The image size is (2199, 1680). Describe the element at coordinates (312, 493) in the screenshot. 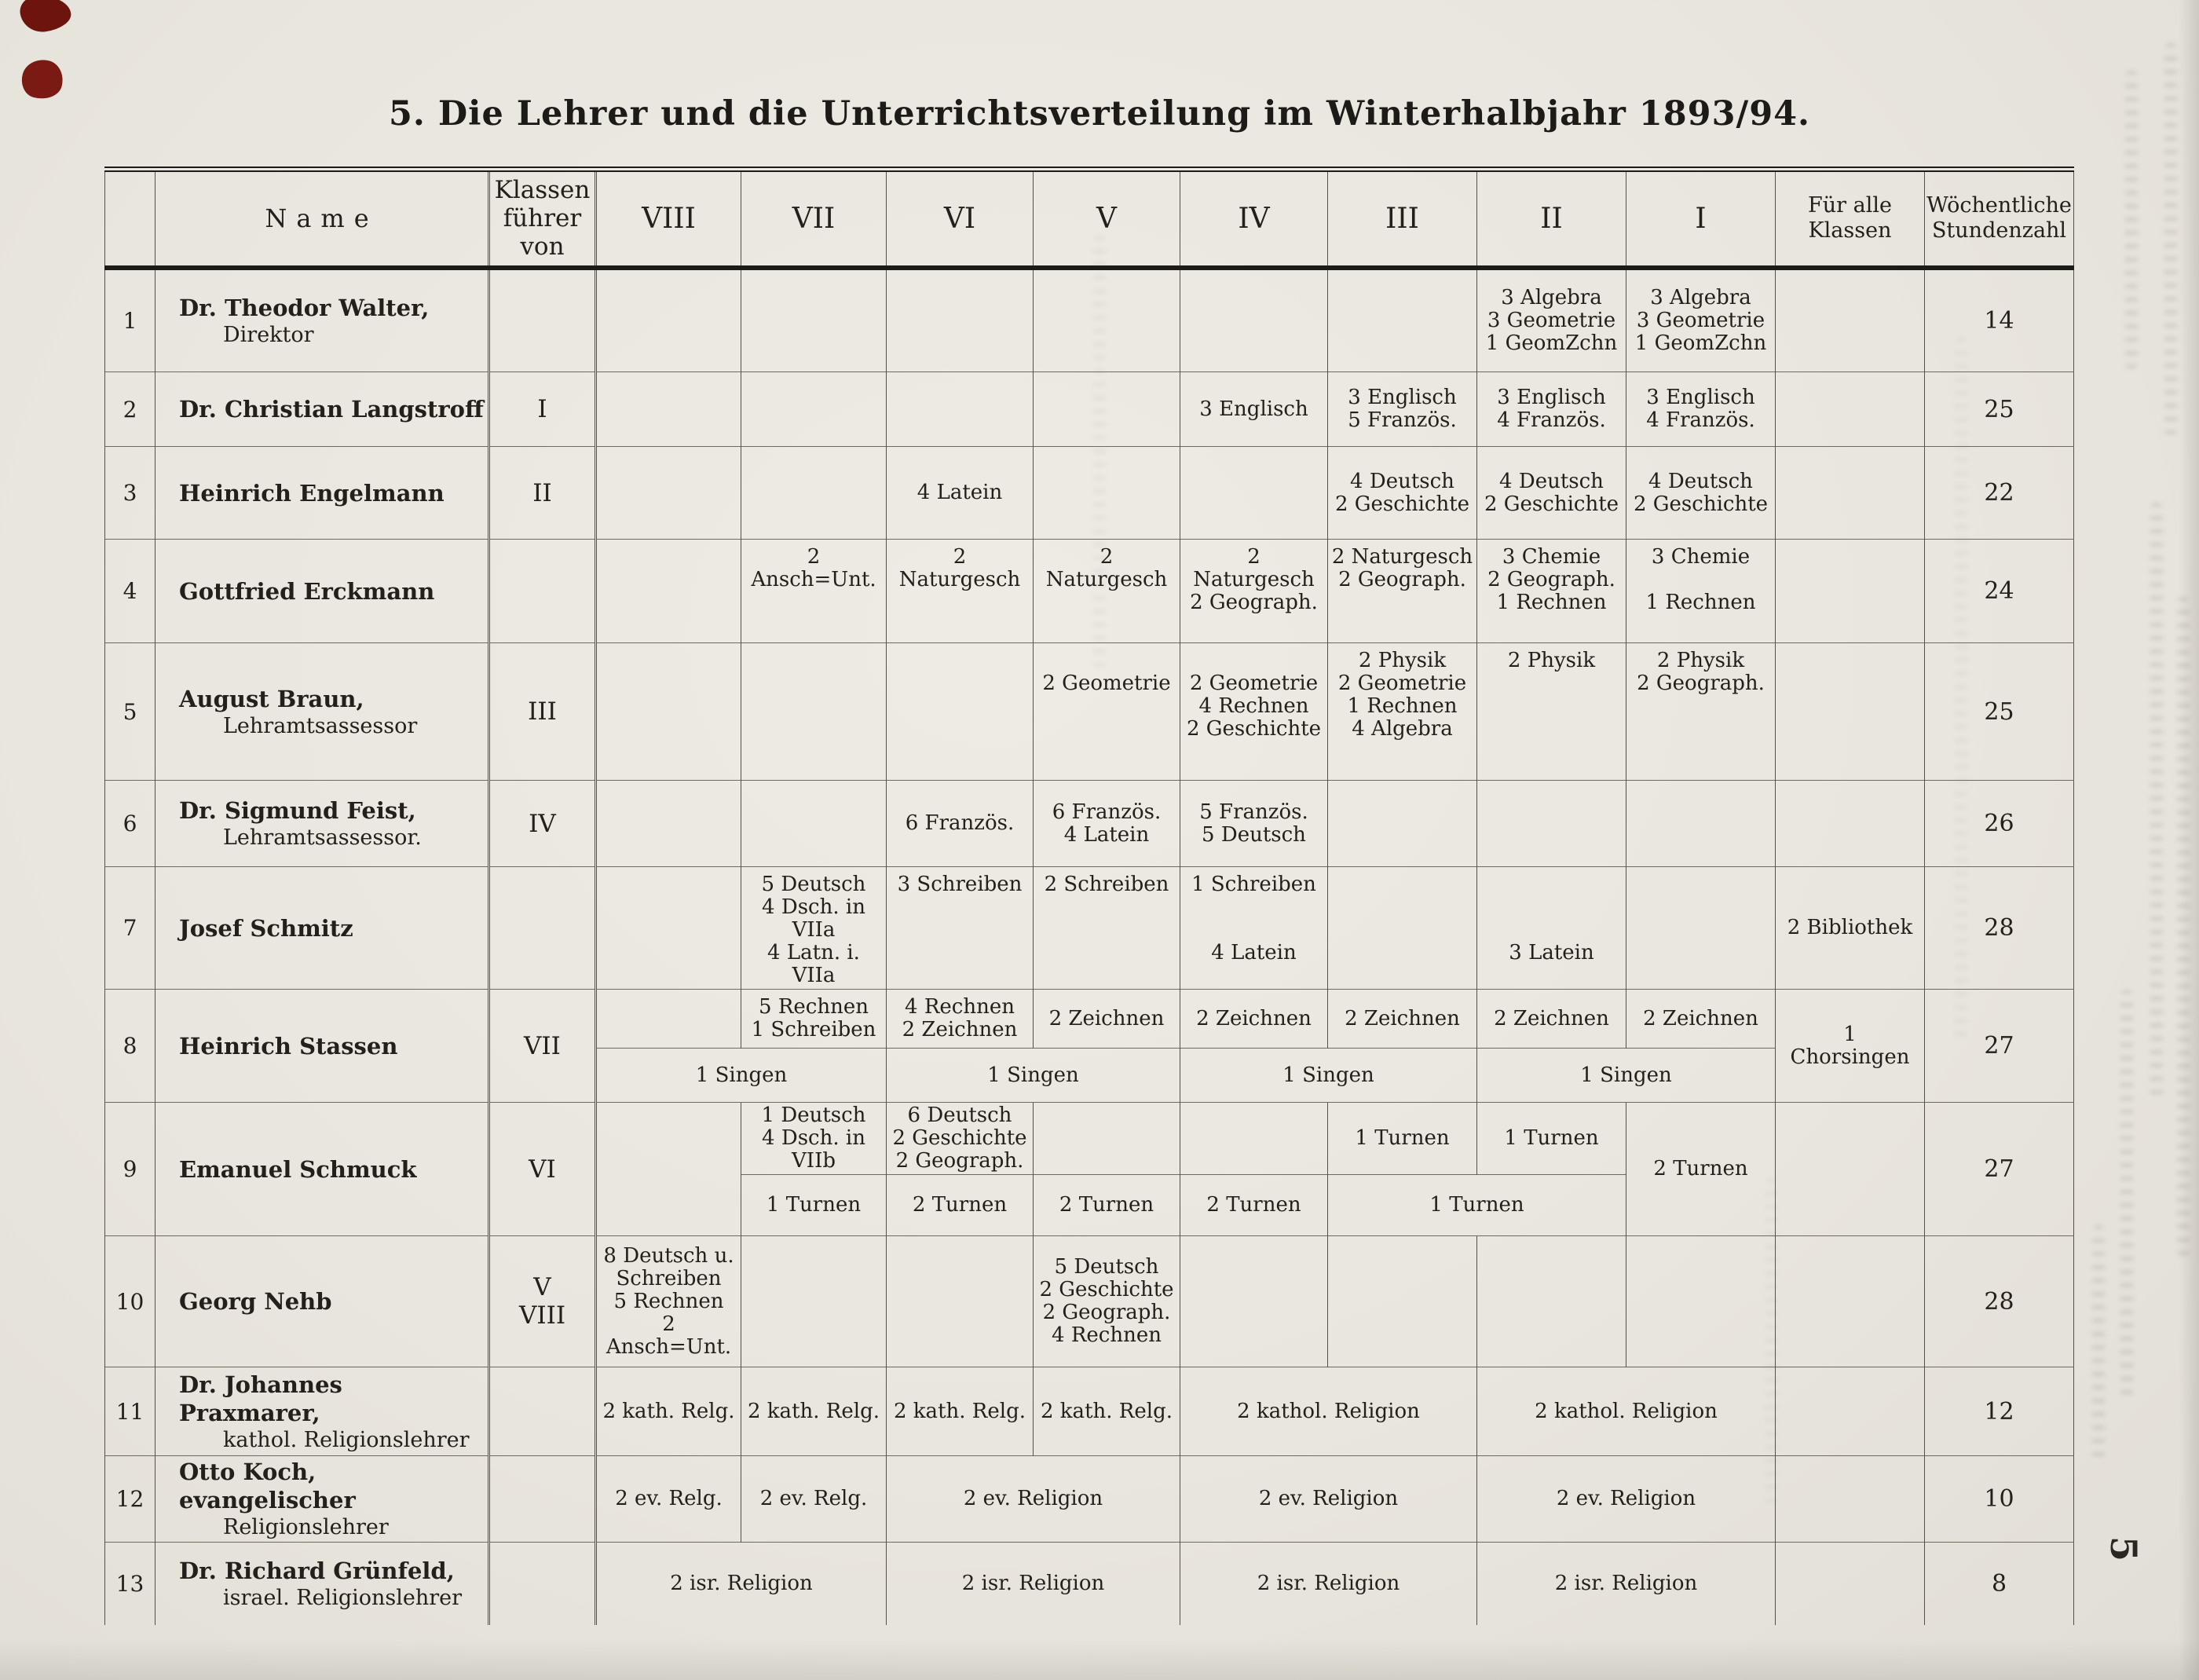

I see `teacher-name: Heinrich Engelmann` at that location.